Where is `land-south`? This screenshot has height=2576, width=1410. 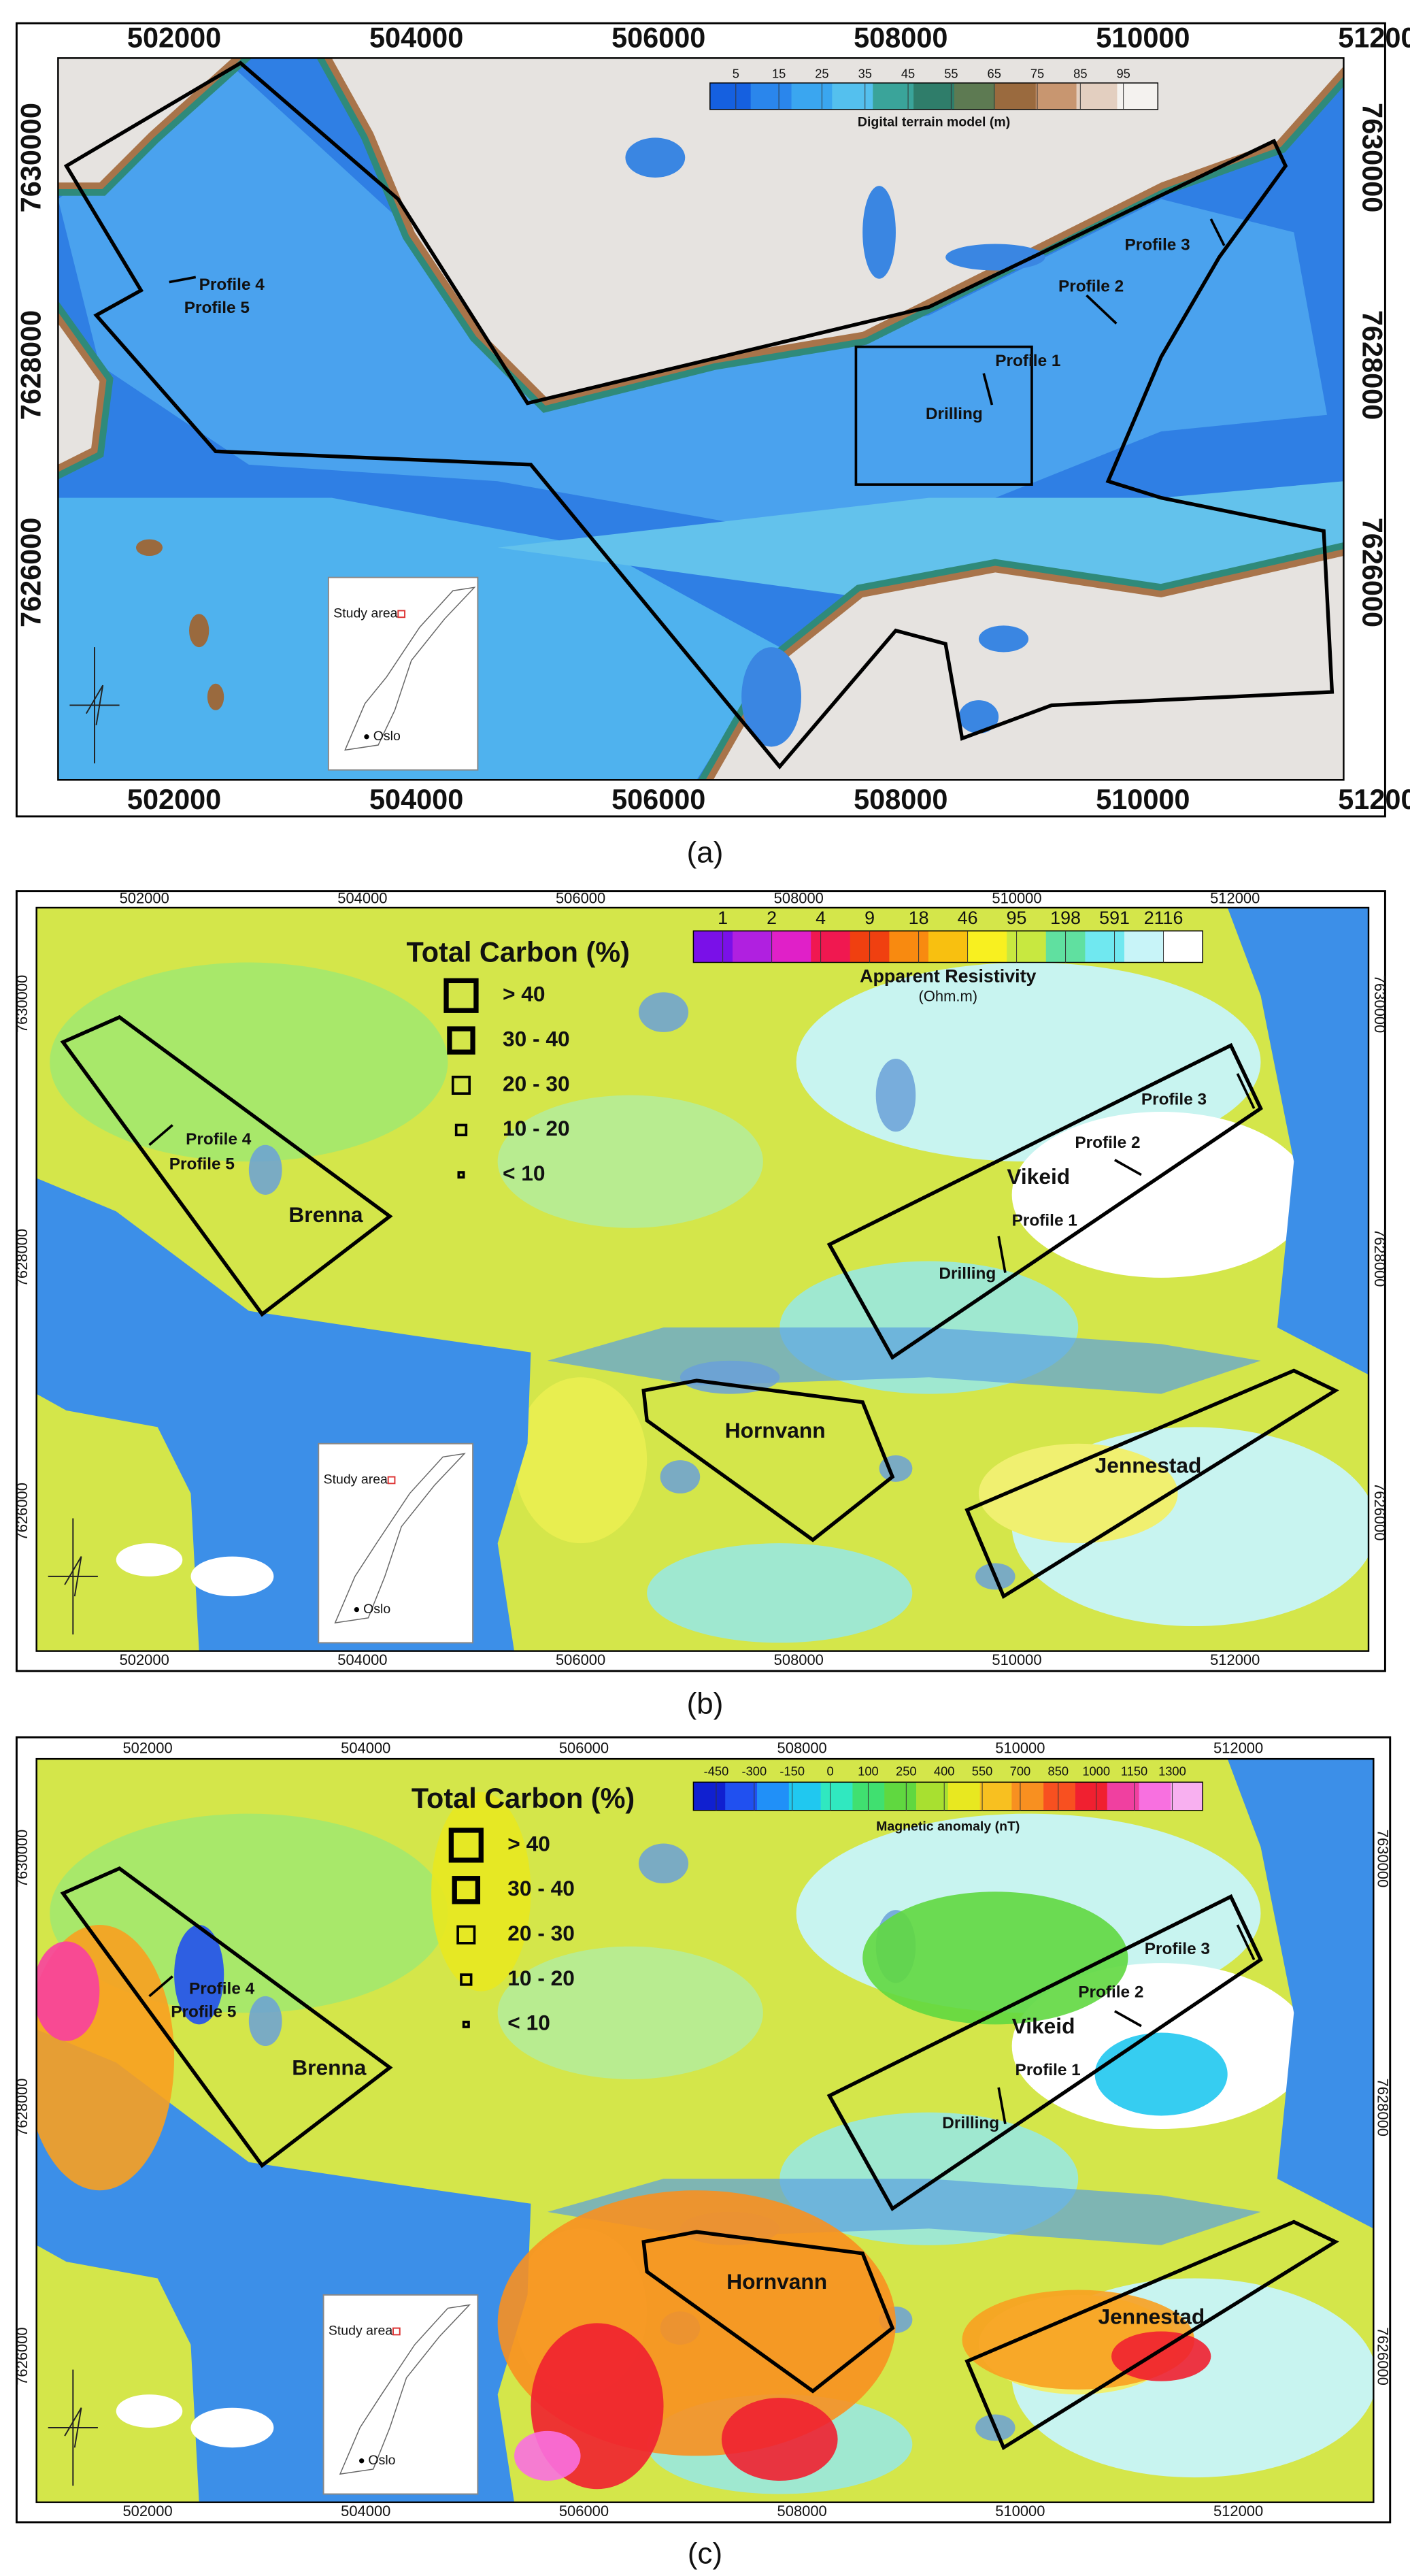 land-south is located at coordinates (1028, 668).